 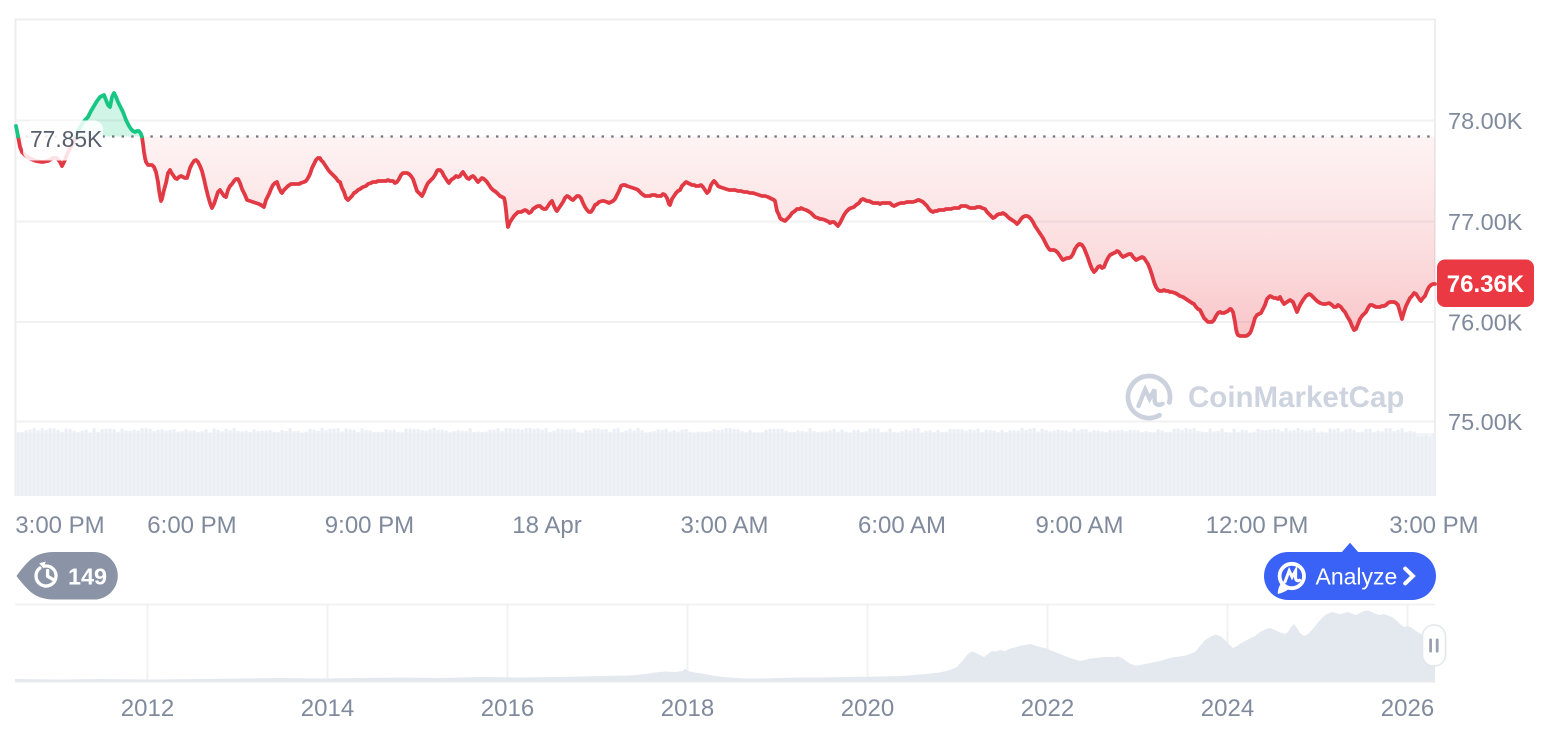 What do you see at coordinates (147, 708) in the screenshot?
I see `svg-text: 2012` at bounding box center [147, 708].